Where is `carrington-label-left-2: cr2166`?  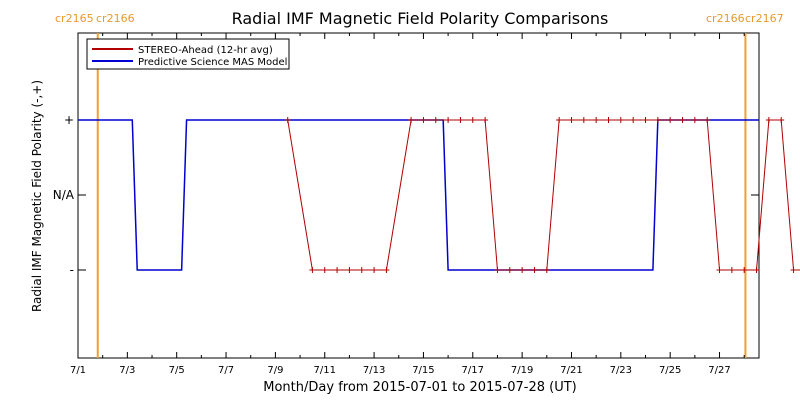
carrington-label-left-2: cr2166 is located at coordinates (725, 18).